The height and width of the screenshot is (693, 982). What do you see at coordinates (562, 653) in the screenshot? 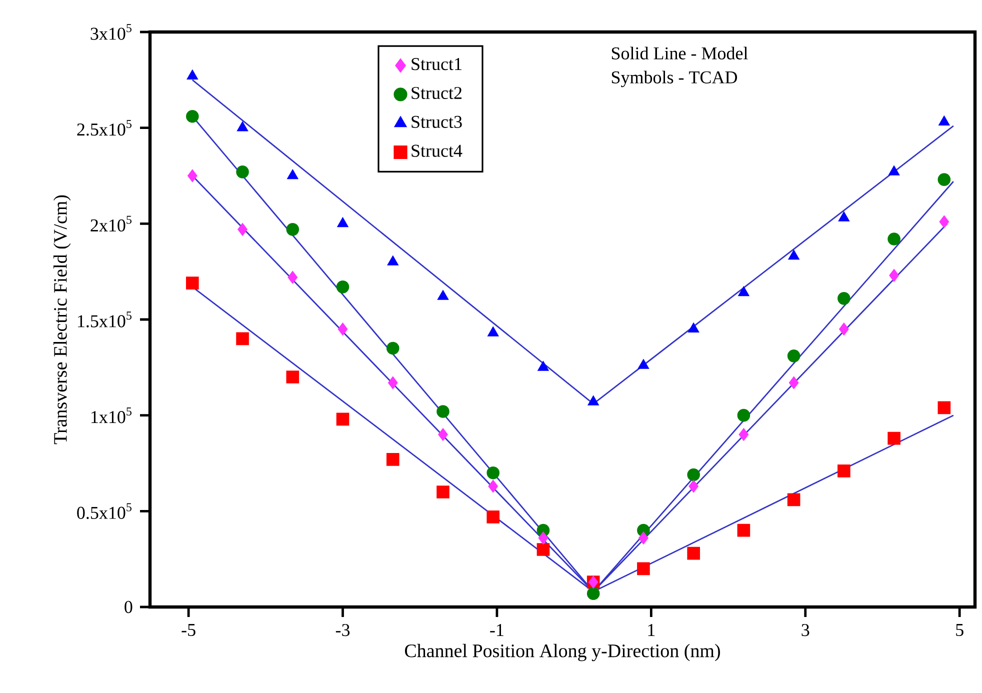
I see `x-axis-title: Channel Position Along y-Direction (nm)` at bounding box center [562, 653].